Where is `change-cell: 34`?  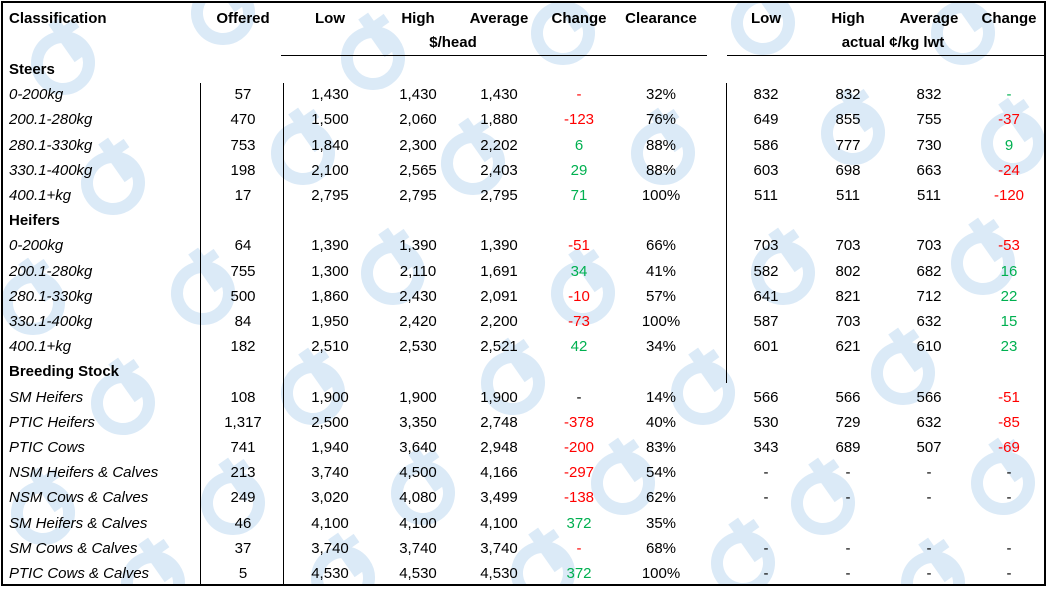 change-cell: 34 is located at coordinates (579, 271).